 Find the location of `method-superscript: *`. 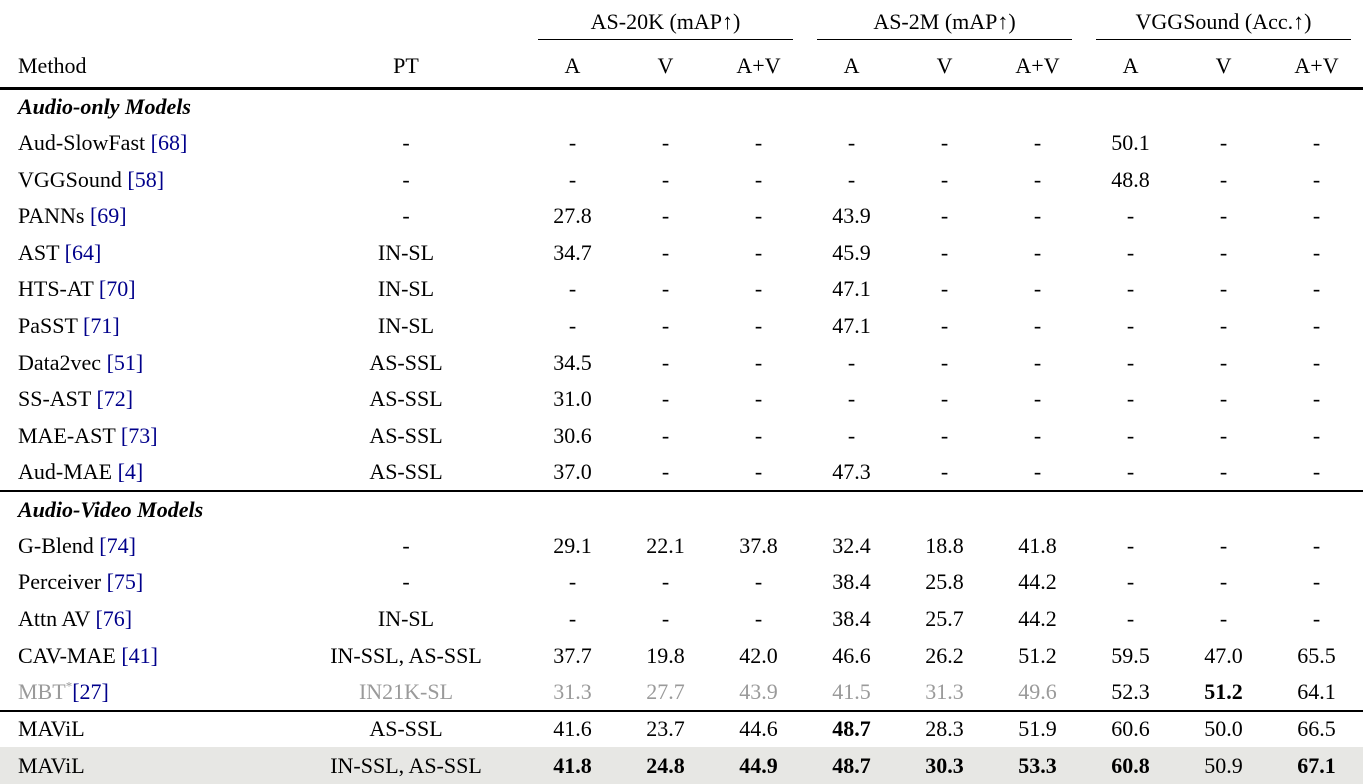

method-superscript: * is located at coordinates (69, 686).